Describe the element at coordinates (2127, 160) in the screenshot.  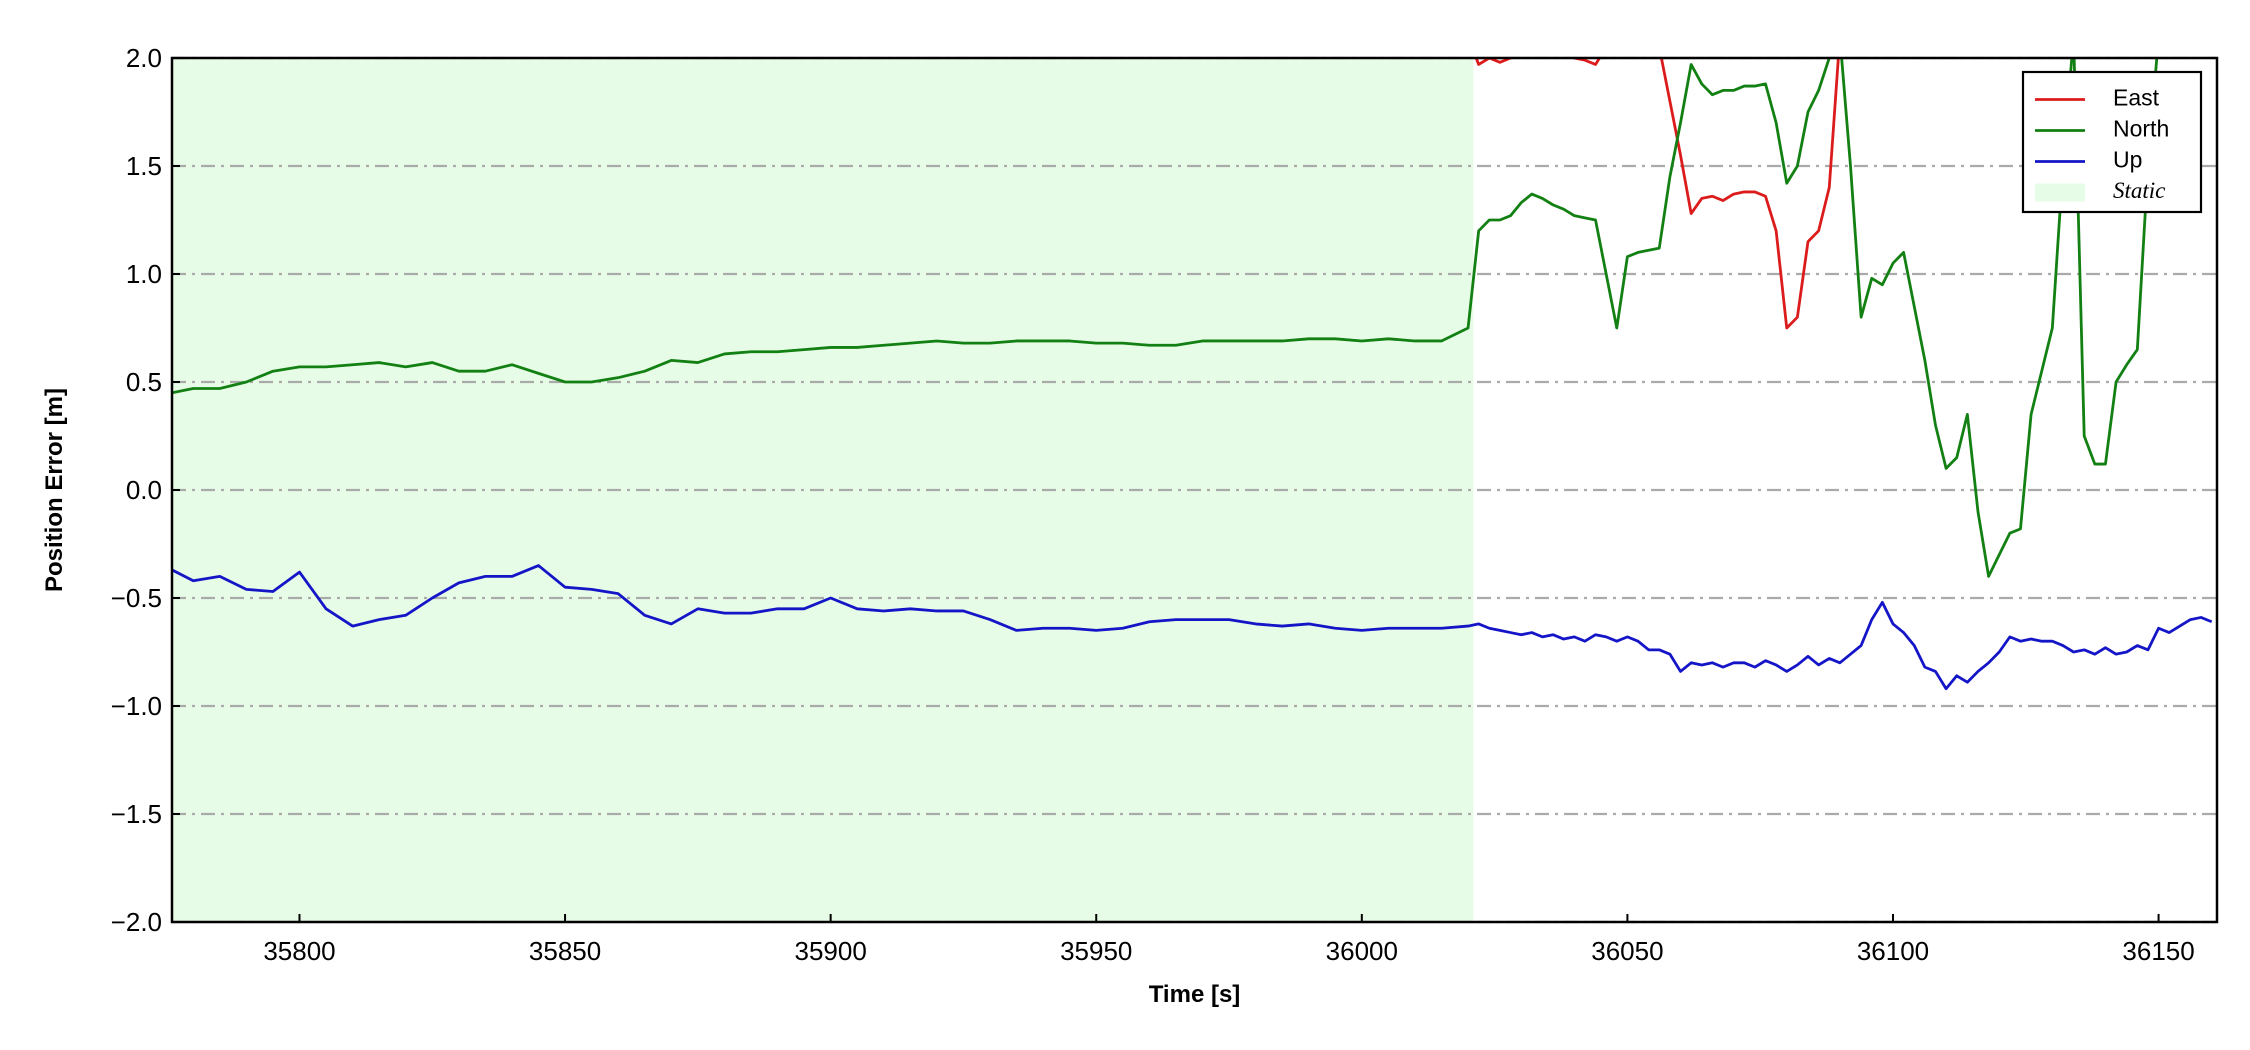
I see `legend-label: Up` at that location.